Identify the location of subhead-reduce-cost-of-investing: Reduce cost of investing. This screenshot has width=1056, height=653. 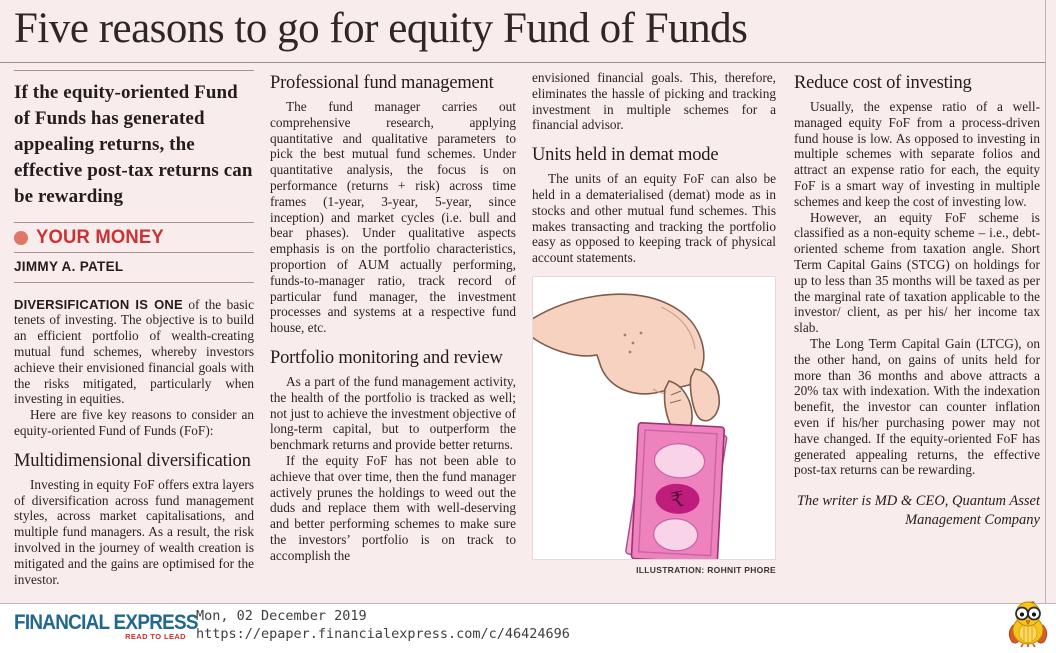
(883, 83).